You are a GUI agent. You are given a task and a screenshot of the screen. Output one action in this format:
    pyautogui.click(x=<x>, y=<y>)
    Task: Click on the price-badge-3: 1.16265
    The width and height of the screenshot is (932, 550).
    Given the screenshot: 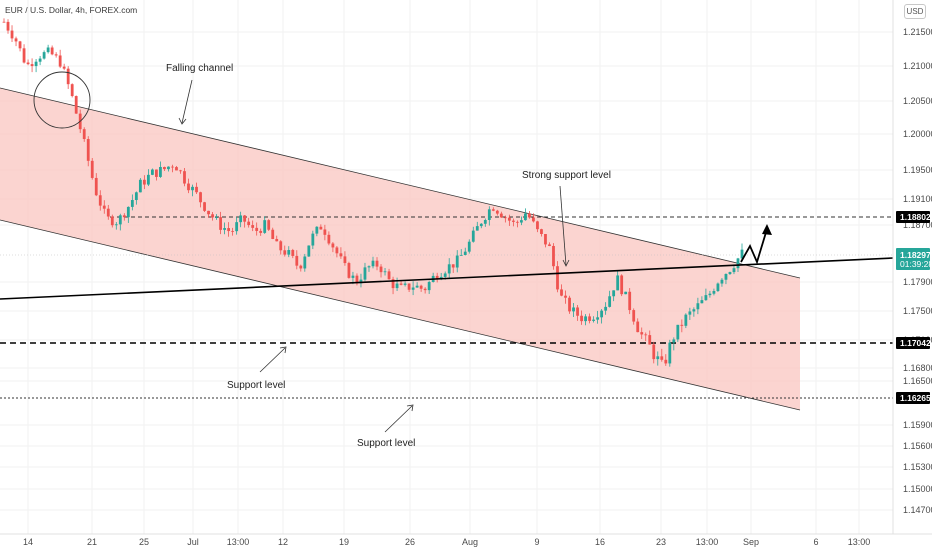 What is the action you would take?
    pyautogui.click(x=913, y=398)
    